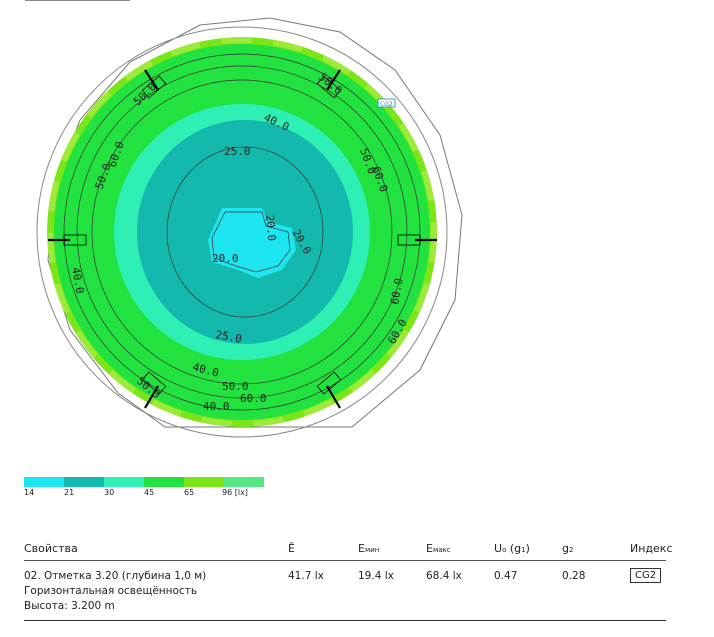 Image resolution: width=714 pixels, height=637 pixels. Describe the element at coordinates (69, 606) in the screenshot. I see `row-height: Высота: 3.200 m` at that location.